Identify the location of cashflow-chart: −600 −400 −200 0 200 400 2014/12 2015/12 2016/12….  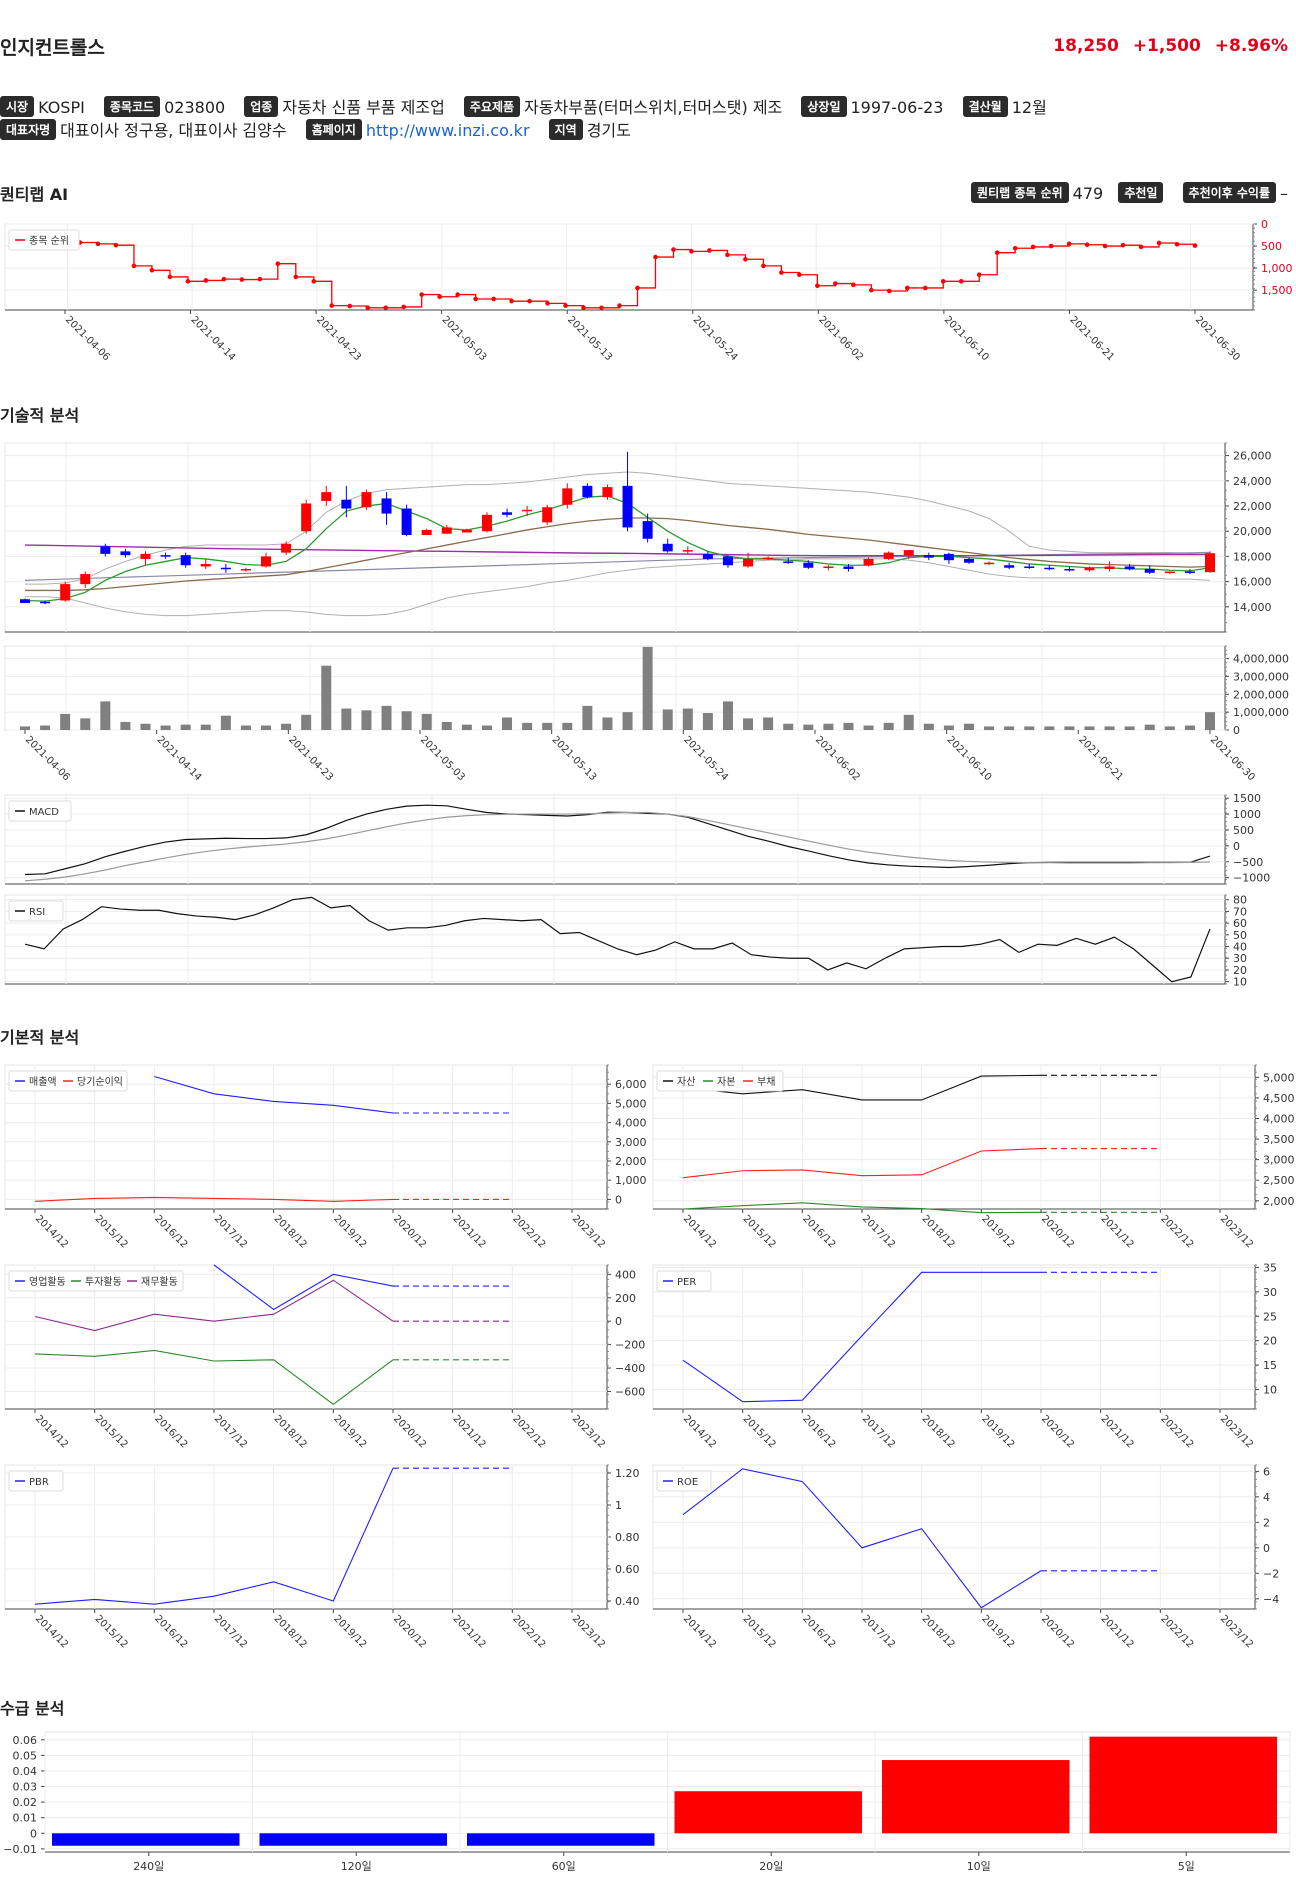
(324, 1357).